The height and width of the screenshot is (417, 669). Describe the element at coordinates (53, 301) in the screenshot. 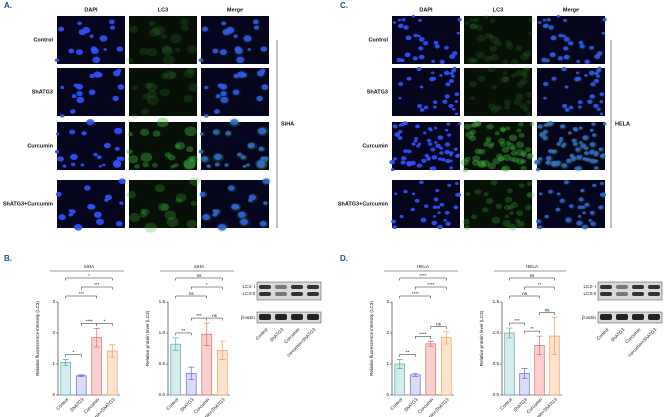

I see `y-tick-label: 3` at that location.